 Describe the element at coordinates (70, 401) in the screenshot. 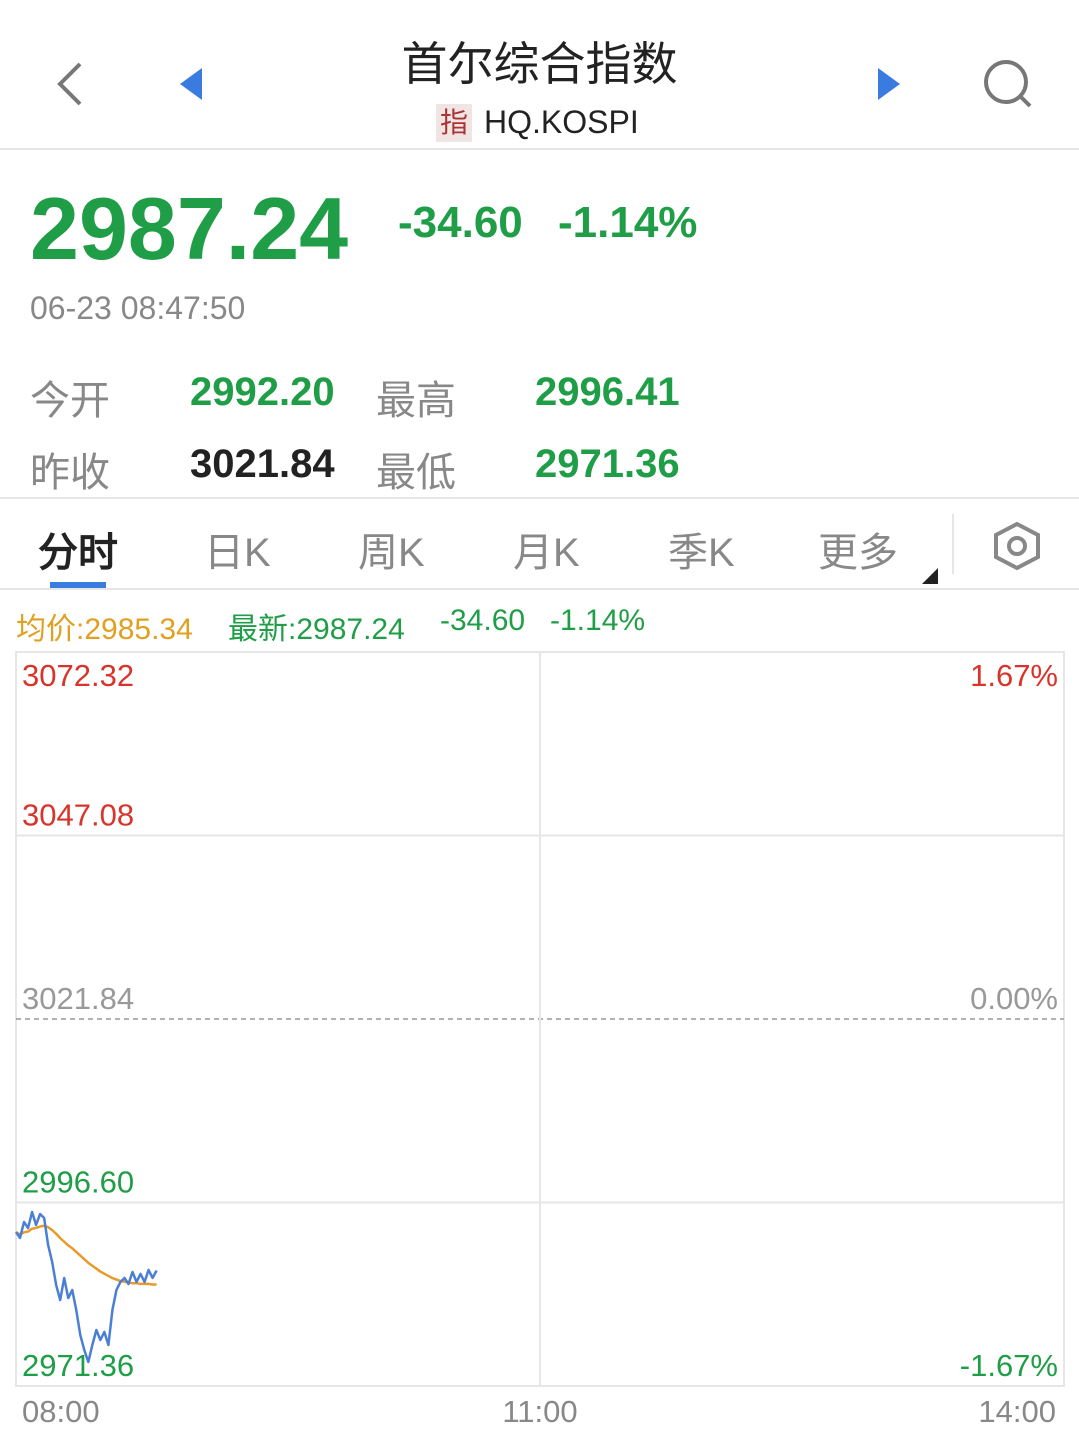

I see `stat-label: 今开` at that location.